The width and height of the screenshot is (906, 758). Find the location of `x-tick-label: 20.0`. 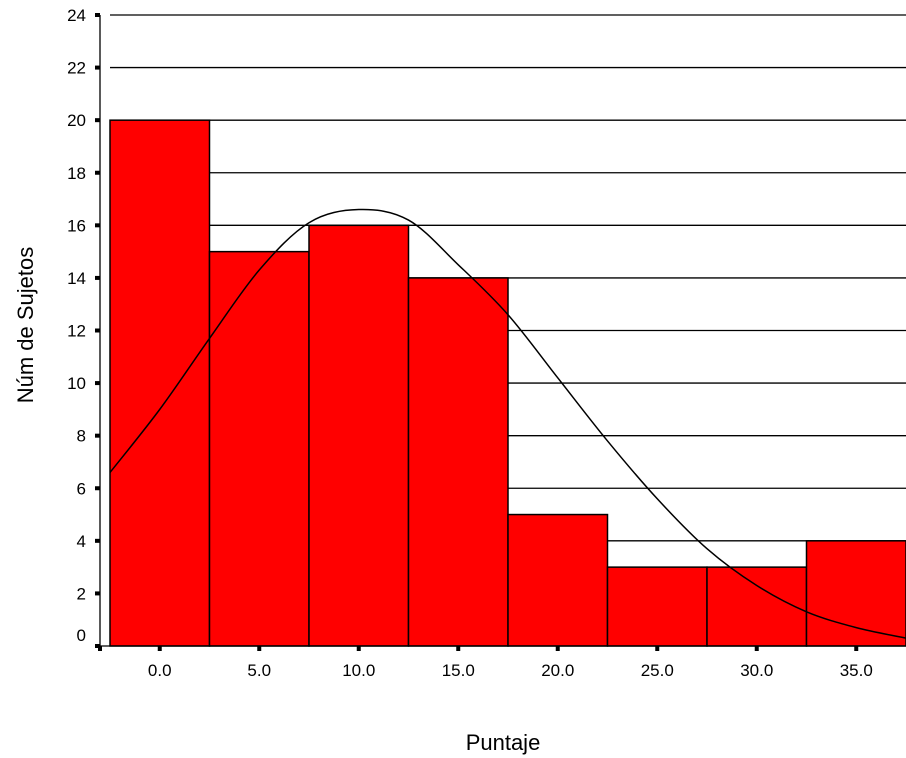

x-tick-label: 20.0 is located at coordinates (557, 670).